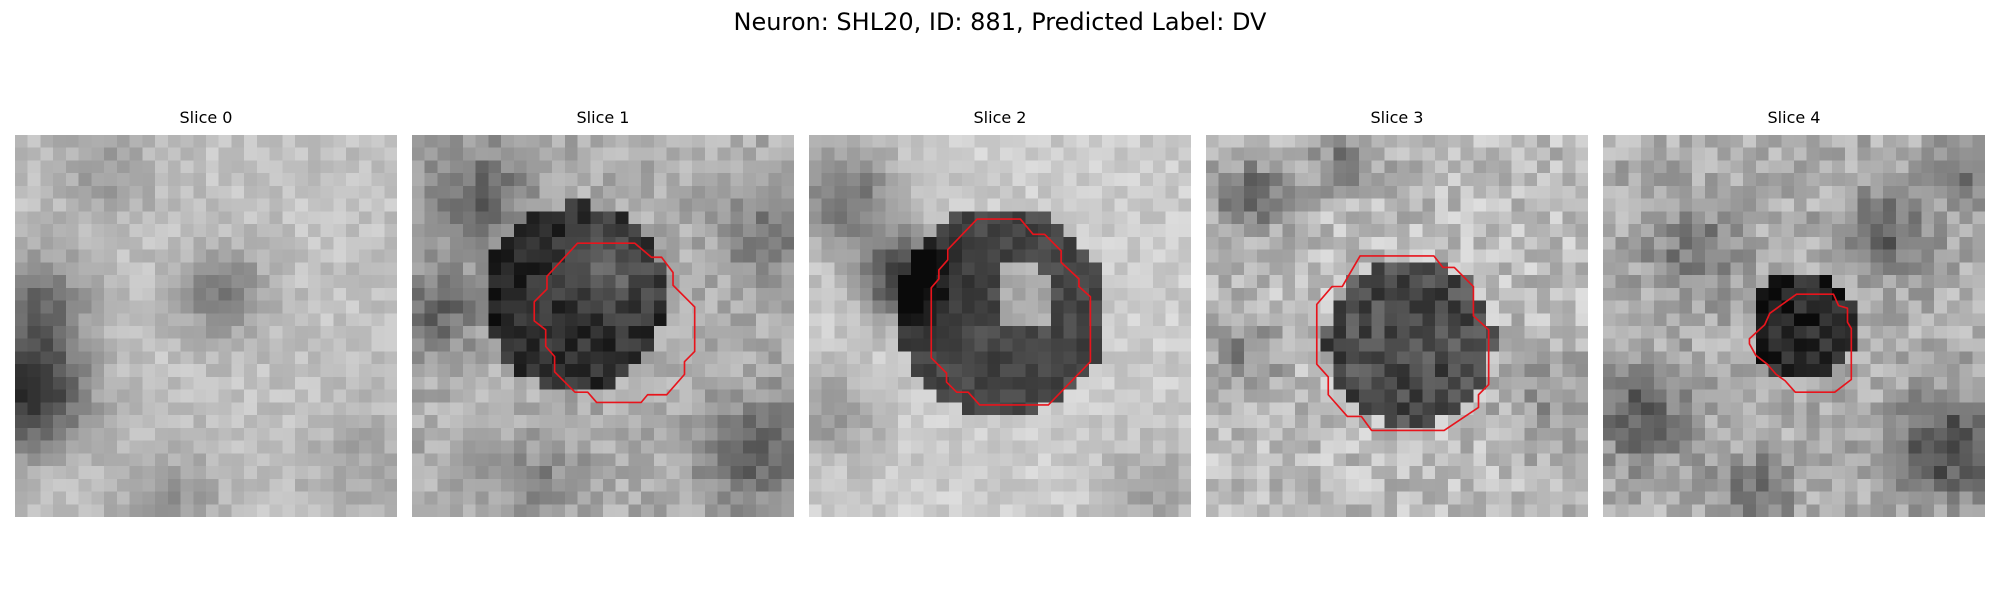 Image resolution: width=2000 pixels, height=600 pixels. Describe the element at coordinates (1397, 117) in the screenshot. I see `slice-title-3: Slice 3` at that location.